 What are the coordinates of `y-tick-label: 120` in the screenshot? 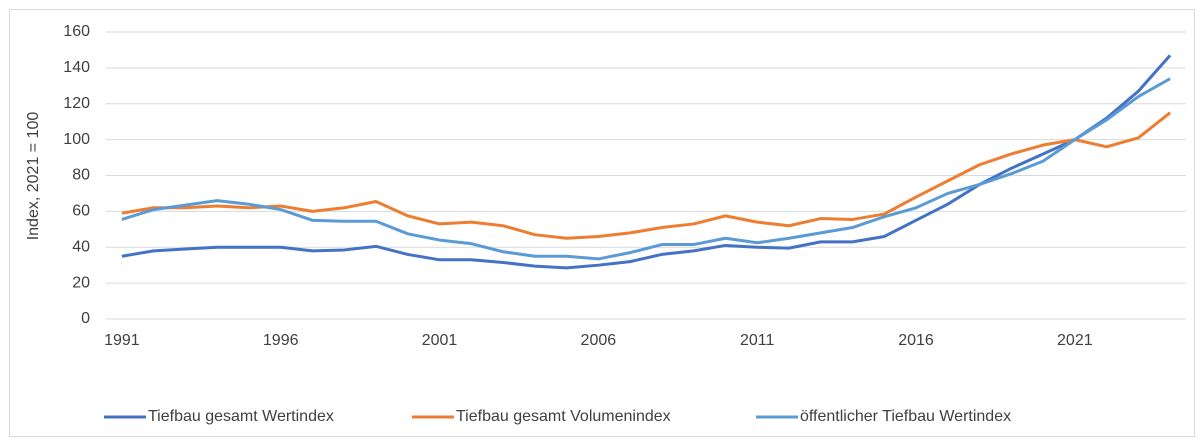 It's located at (76, 103).